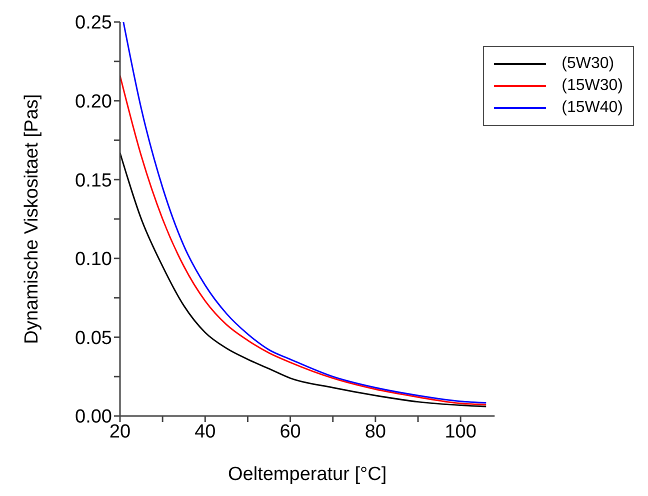 The height and width of the screenshot is (496, 648). Describe the element at coordinates (93, 259) in the screenshot. I see `y-tick-label: 0.10` at that location.